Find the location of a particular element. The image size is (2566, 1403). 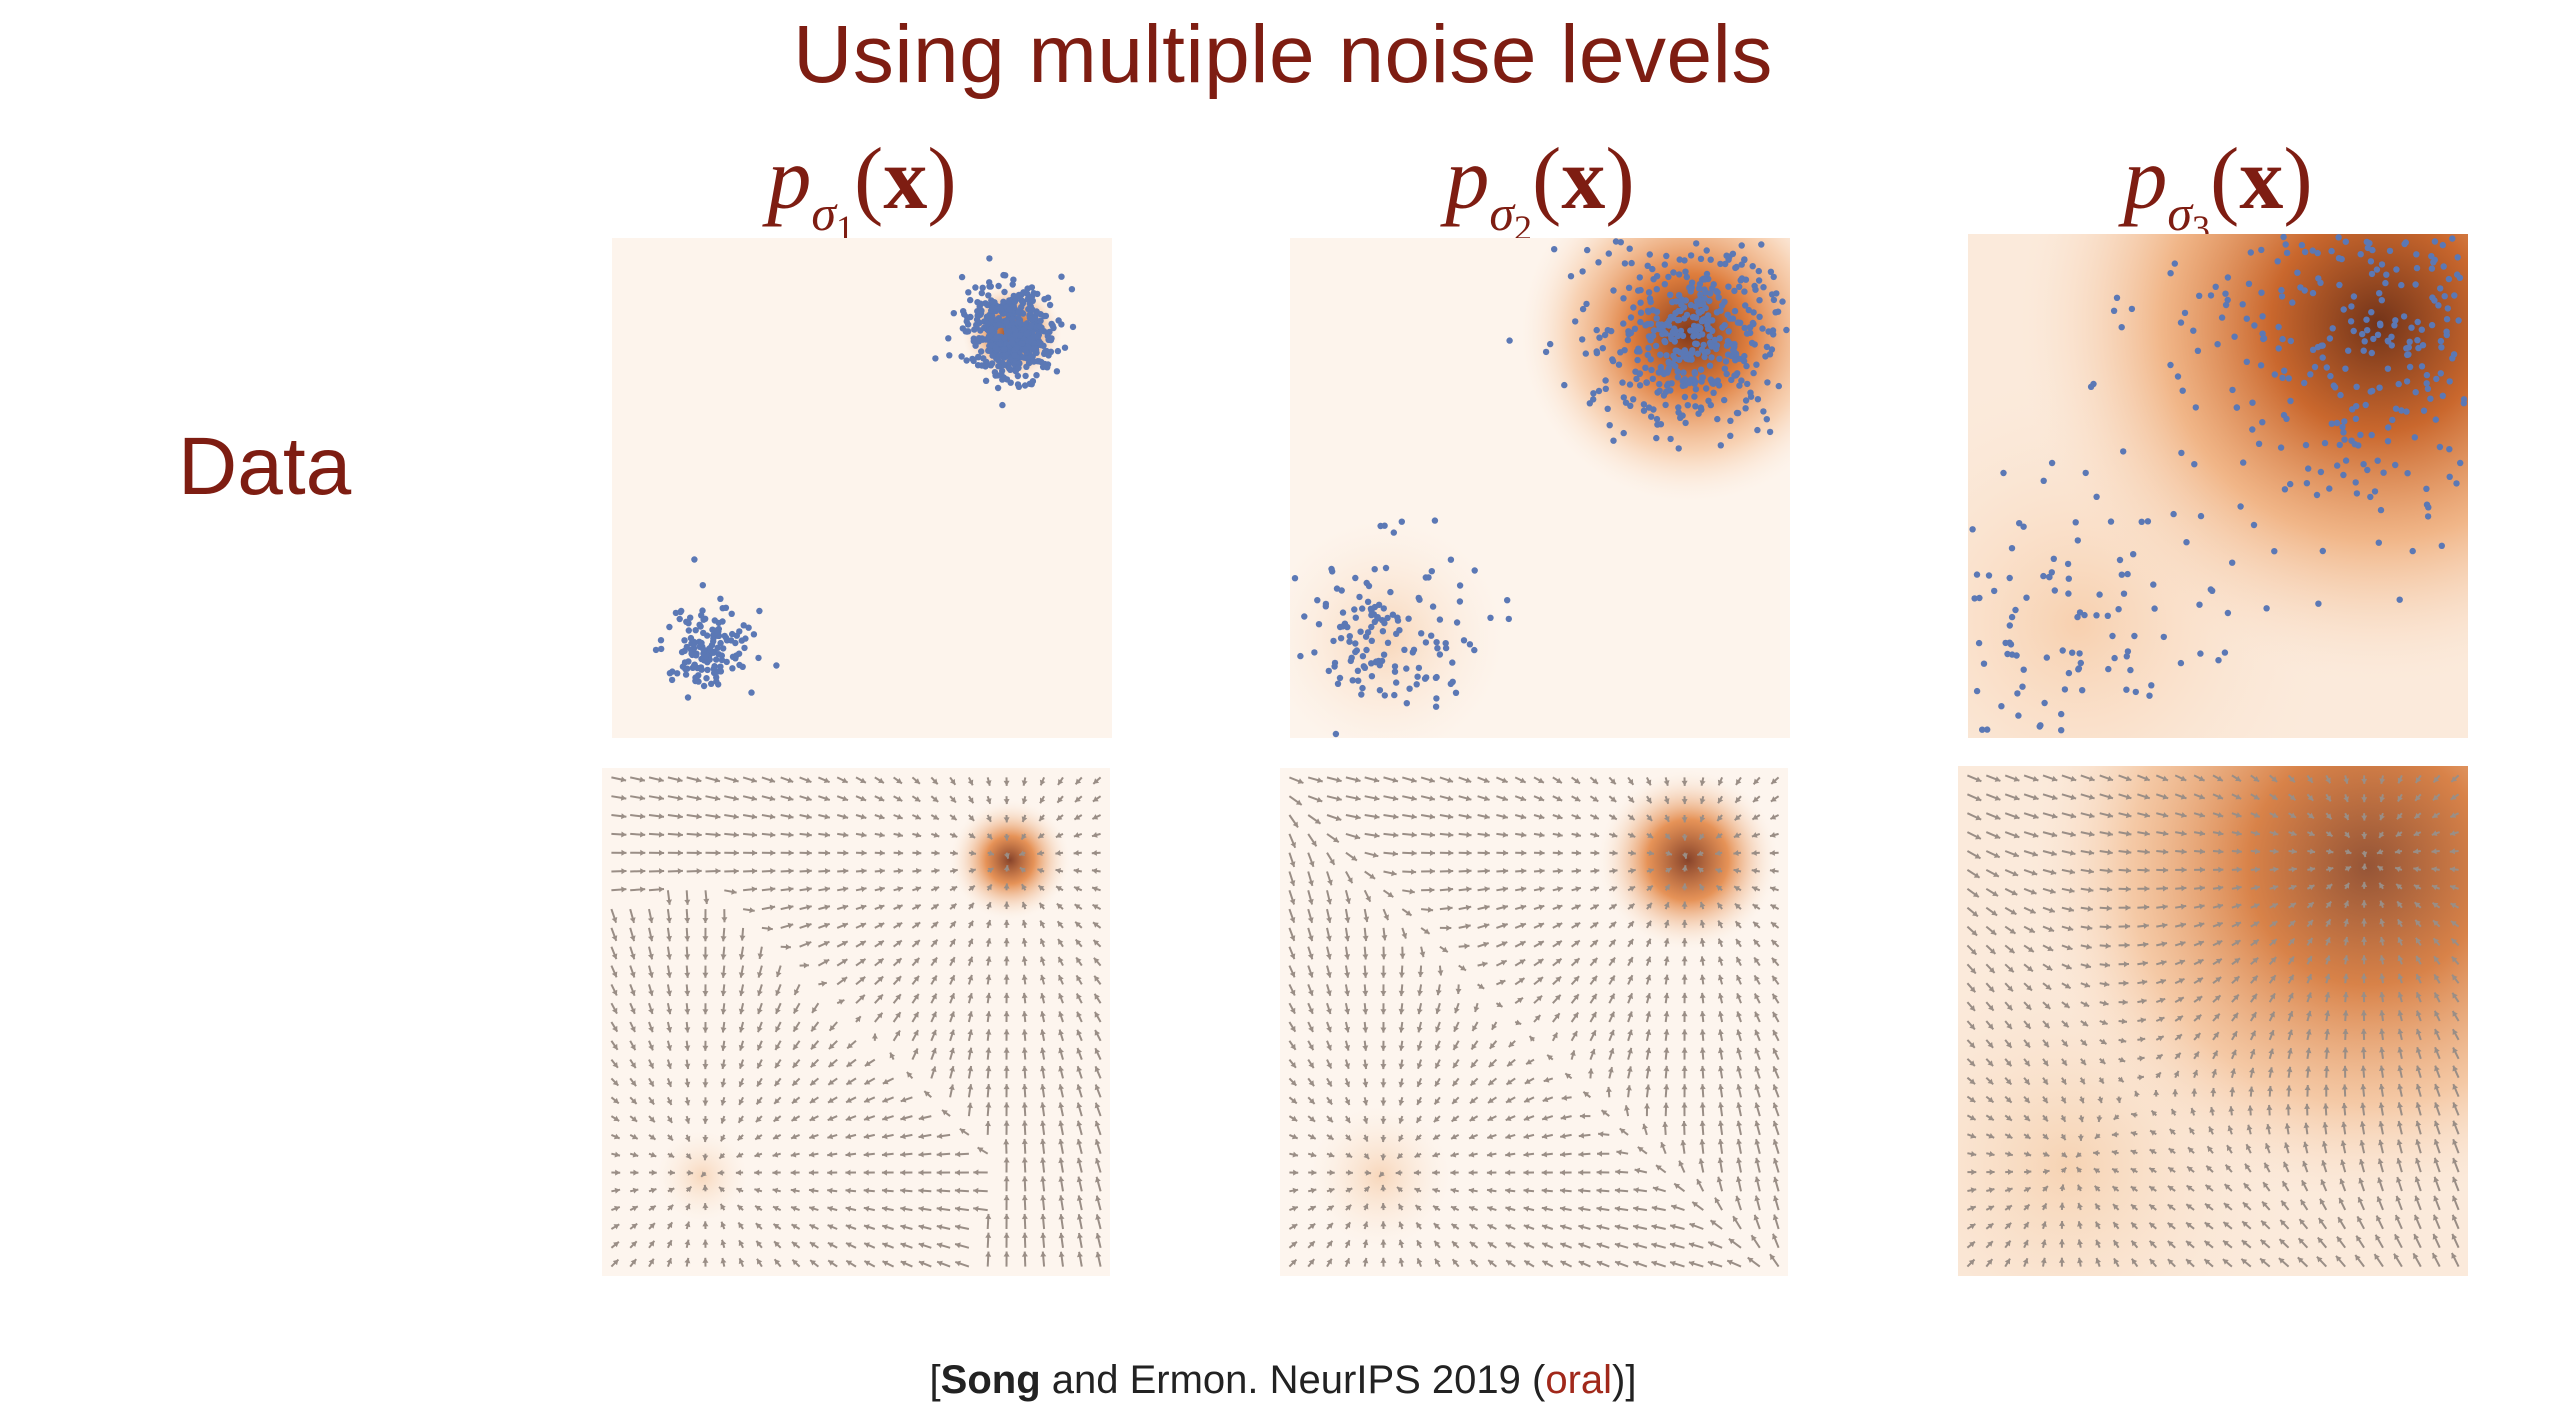

density-blob is located at coordinates (1010, 860).